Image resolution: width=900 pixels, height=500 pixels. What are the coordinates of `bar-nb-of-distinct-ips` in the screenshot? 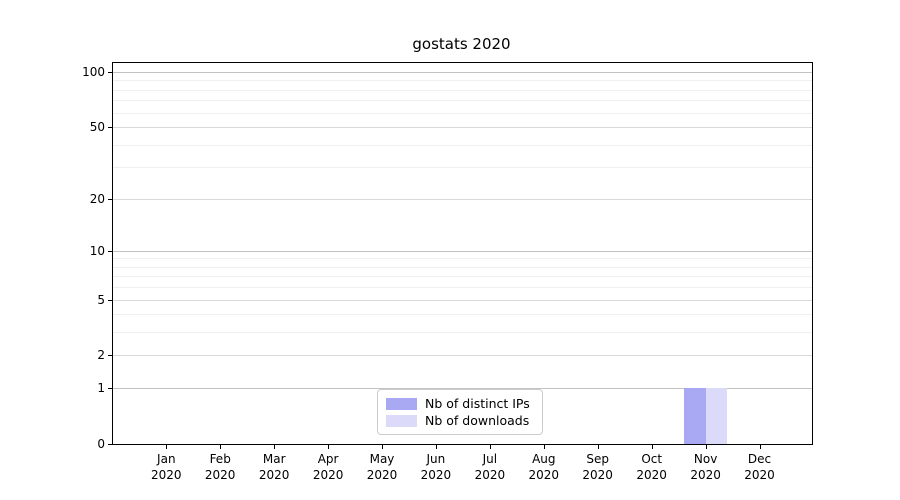 It's located at (695, 416).